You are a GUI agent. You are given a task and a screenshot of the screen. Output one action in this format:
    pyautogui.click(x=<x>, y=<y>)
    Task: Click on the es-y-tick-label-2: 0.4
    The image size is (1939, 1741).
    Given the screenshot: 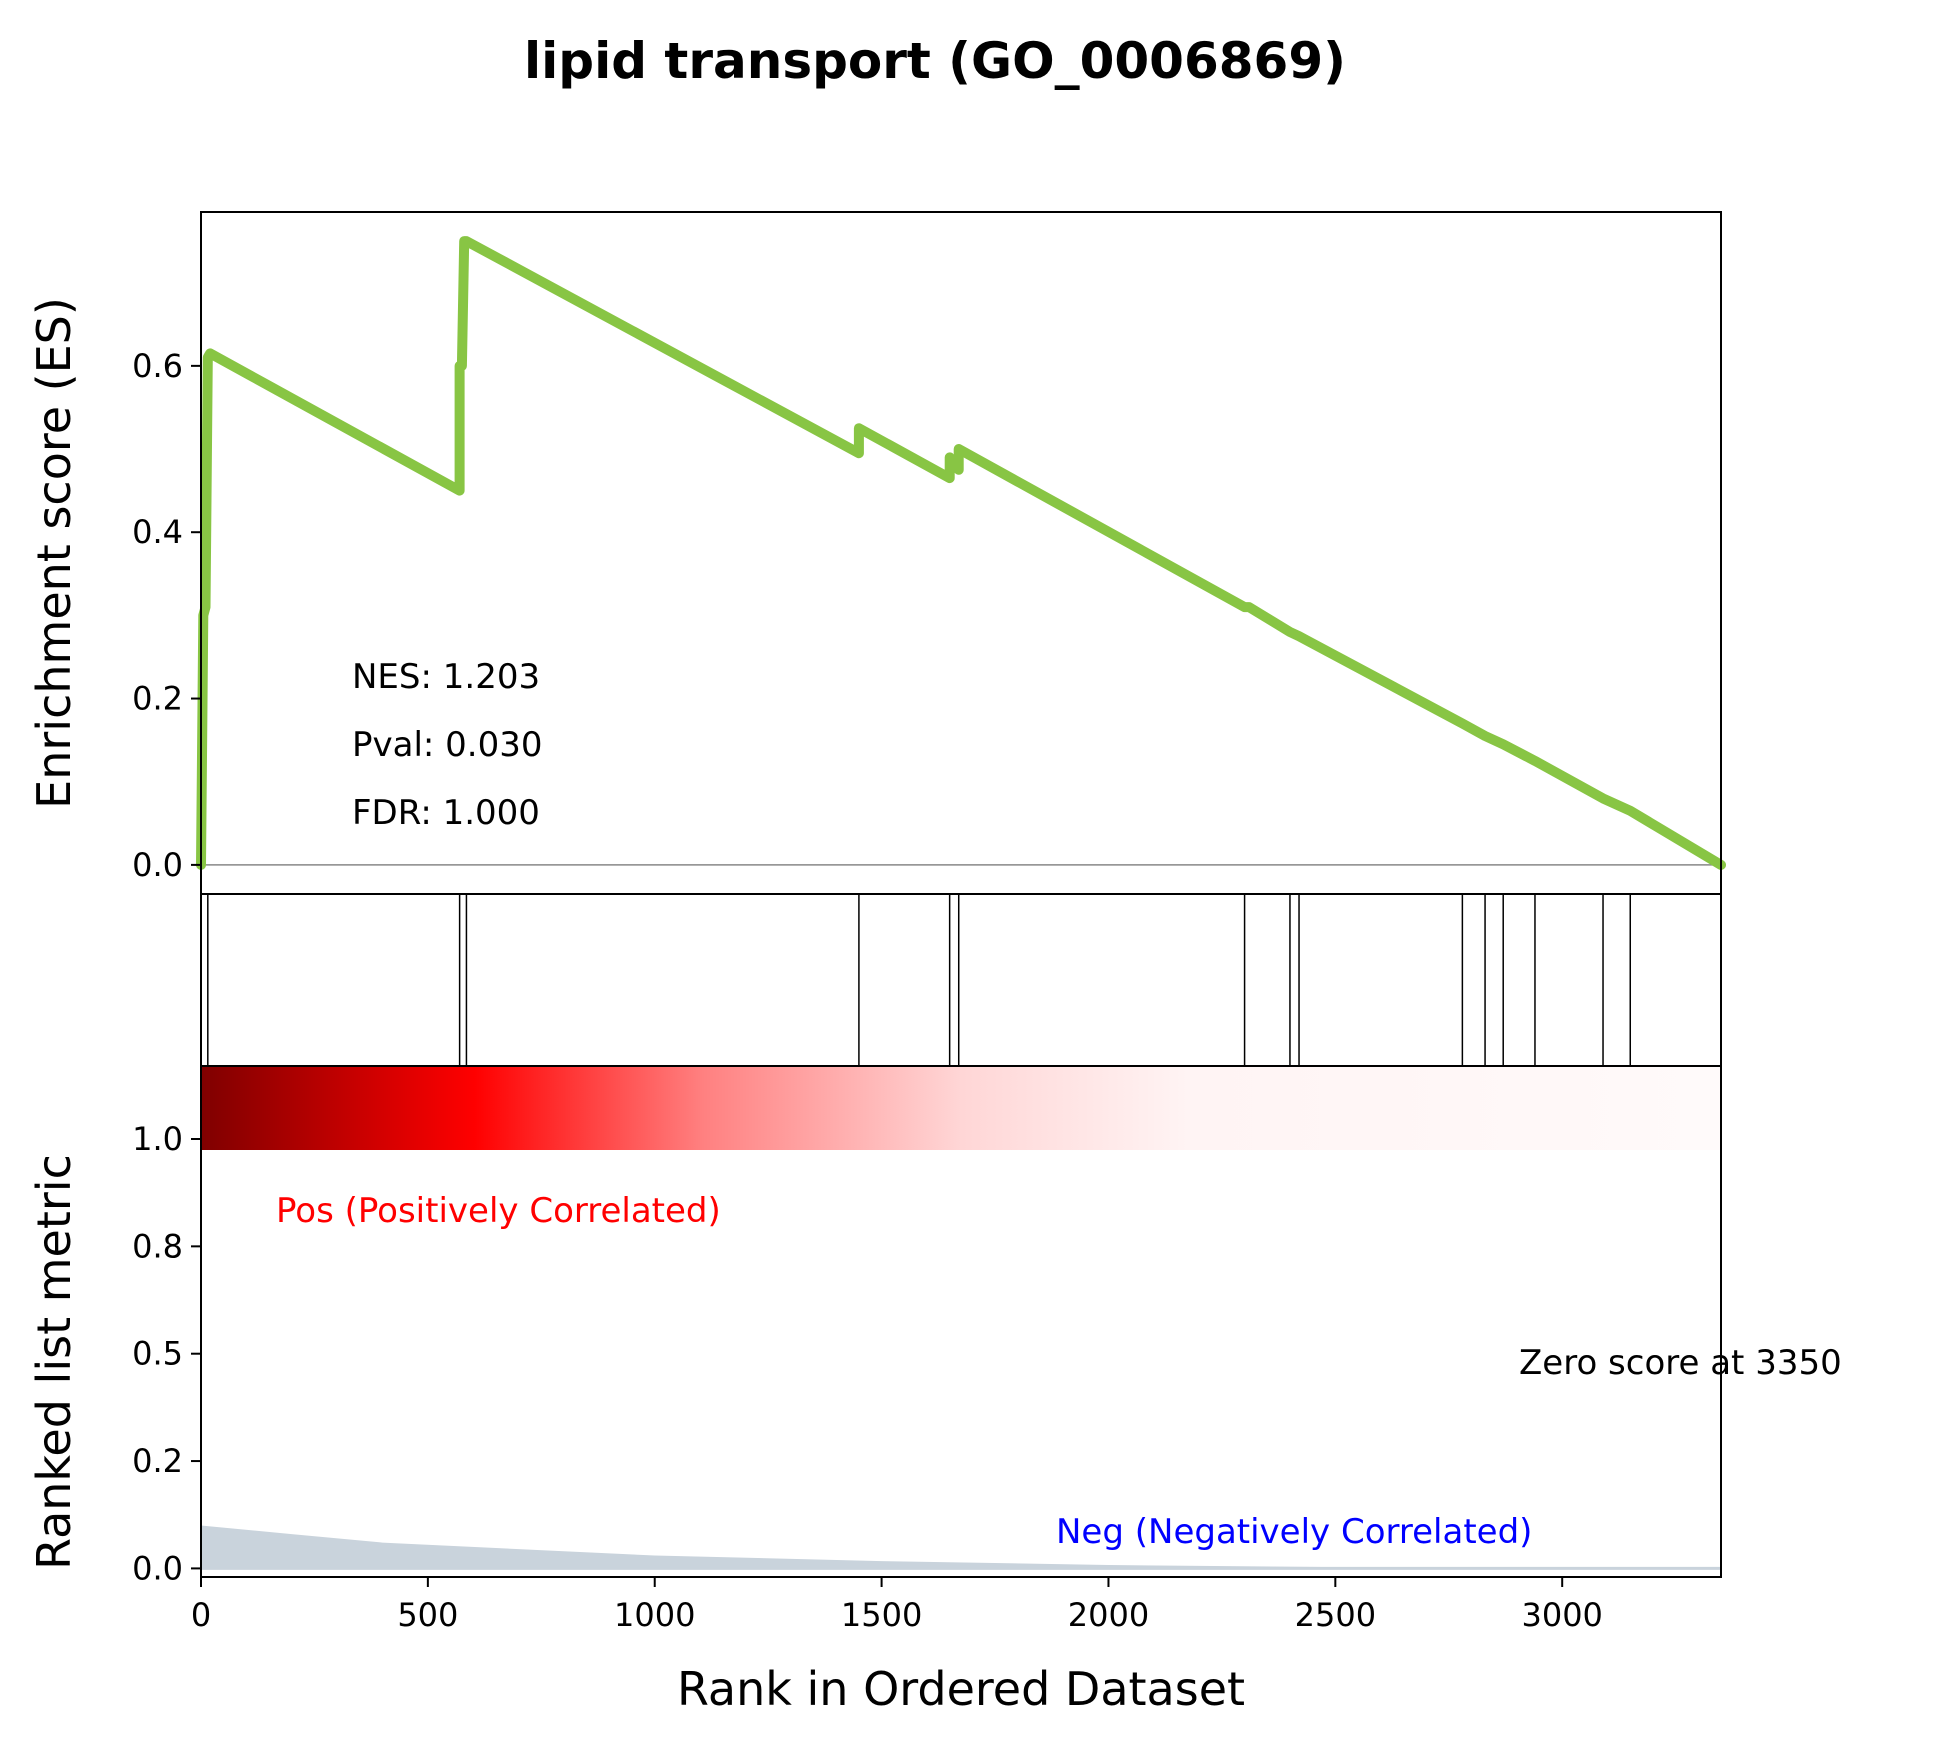 What is the action you would take?
    pyautogui.click(x=157, y=532)
    